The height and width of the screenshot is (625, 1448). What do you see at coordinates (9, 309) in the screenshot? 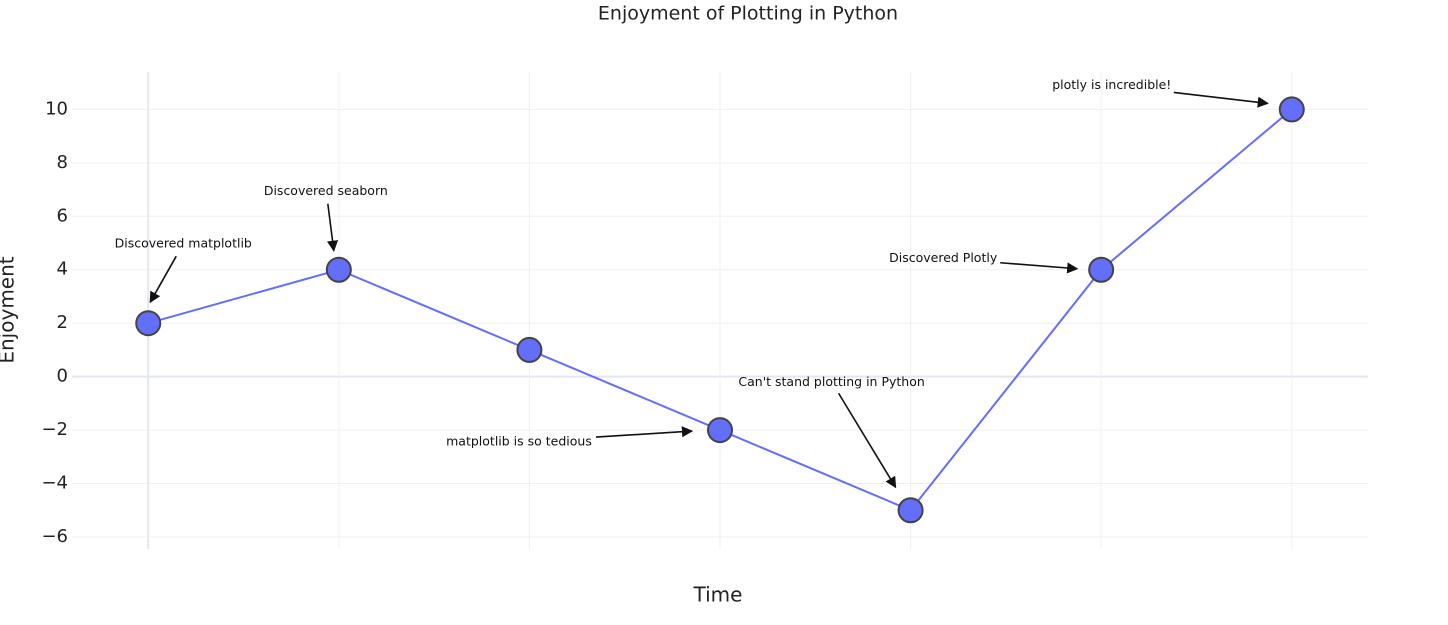
I see `y-axis-title: Enjoyment` at bounding box center [9, 309].